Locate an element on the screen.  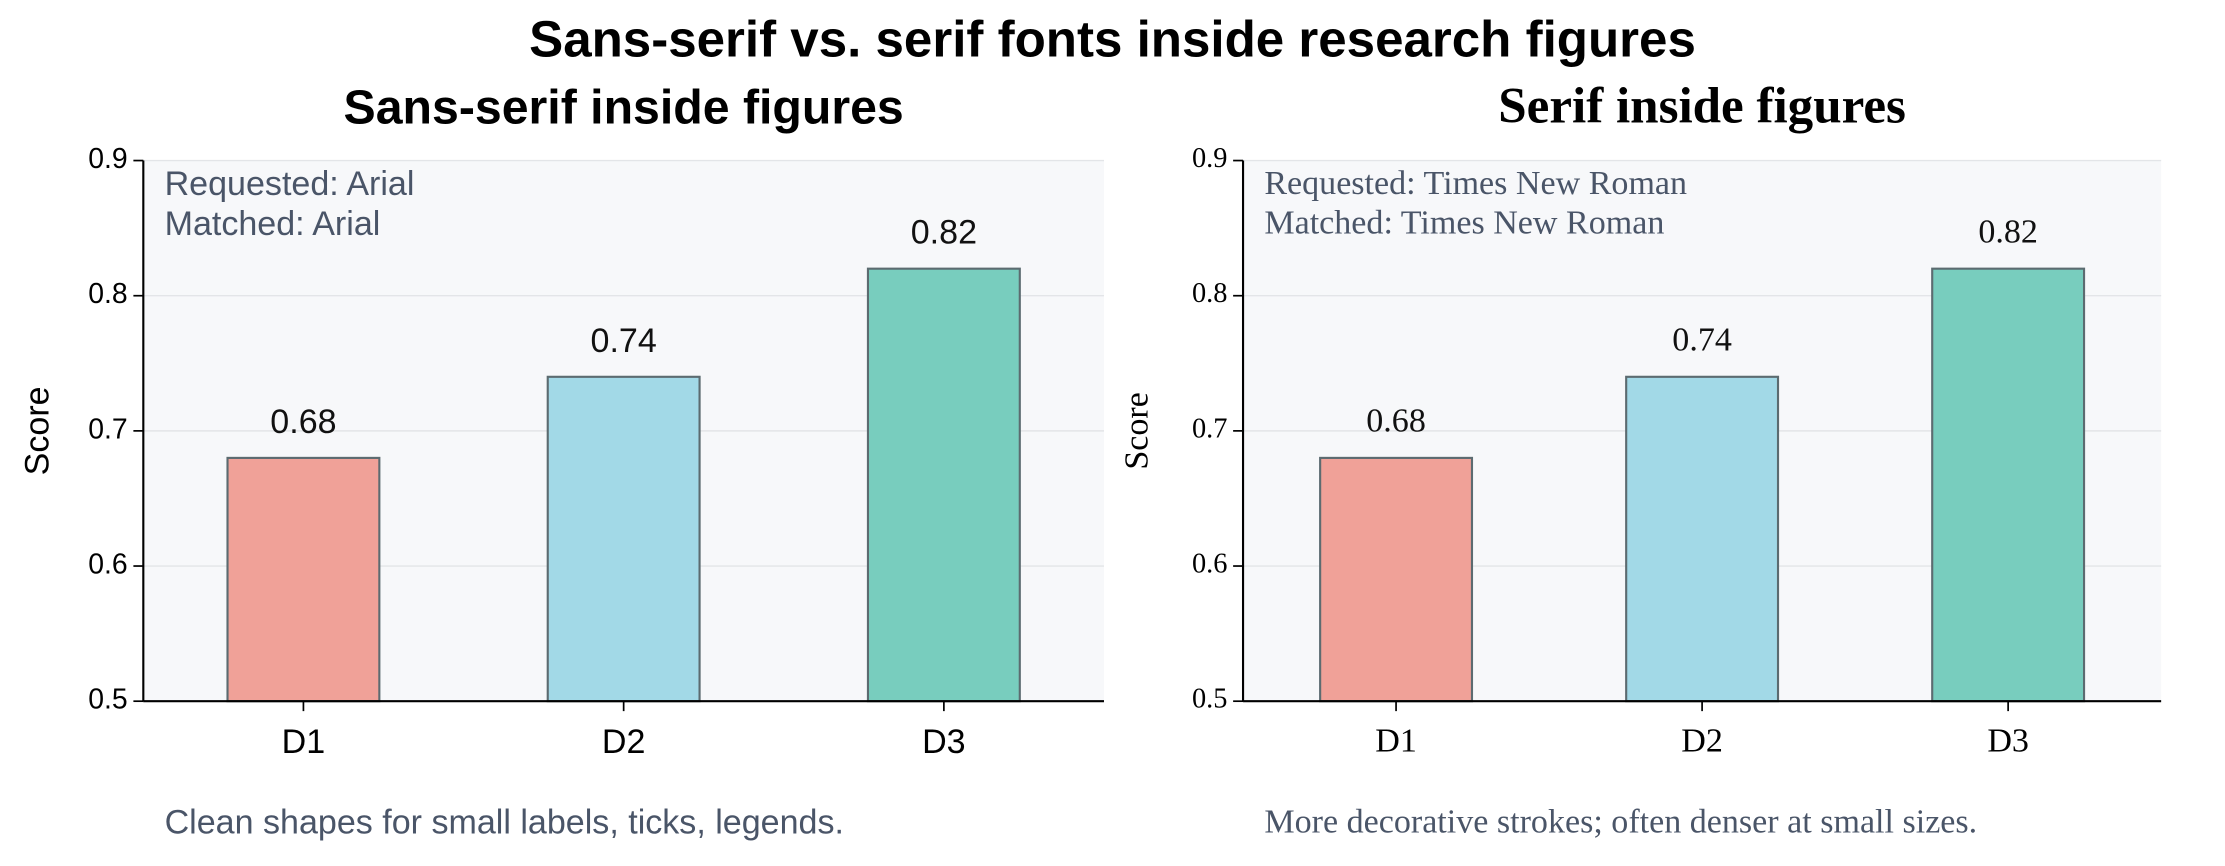
annotation: Matched: Arial is located at coordinates (273, 224).